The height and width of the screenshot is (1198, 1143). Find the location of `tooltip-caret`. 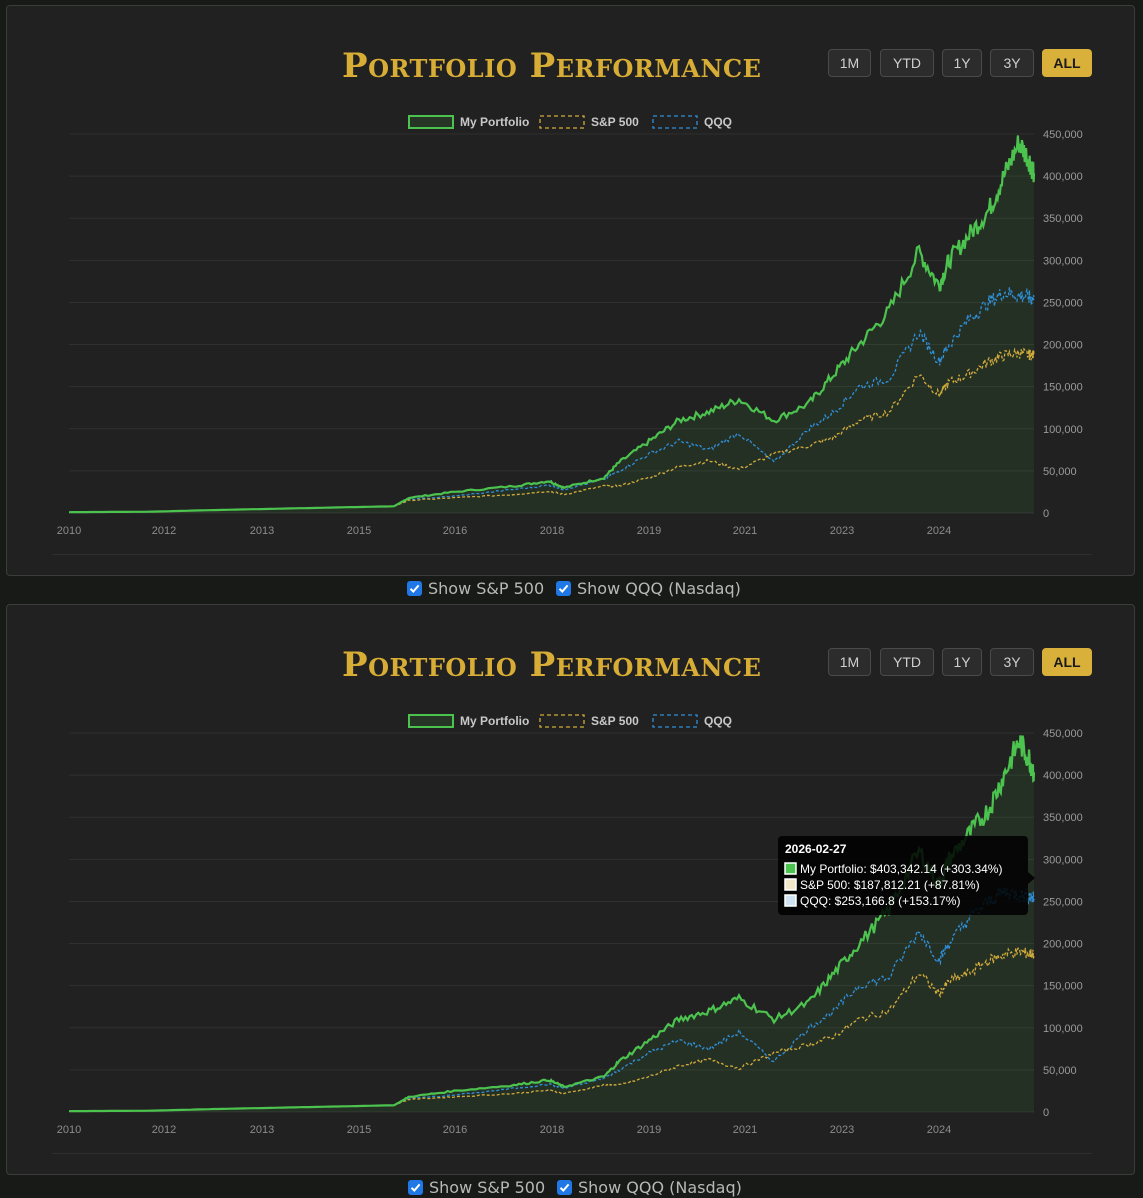

tooltip-caret is located at coordinates (1031, 878).